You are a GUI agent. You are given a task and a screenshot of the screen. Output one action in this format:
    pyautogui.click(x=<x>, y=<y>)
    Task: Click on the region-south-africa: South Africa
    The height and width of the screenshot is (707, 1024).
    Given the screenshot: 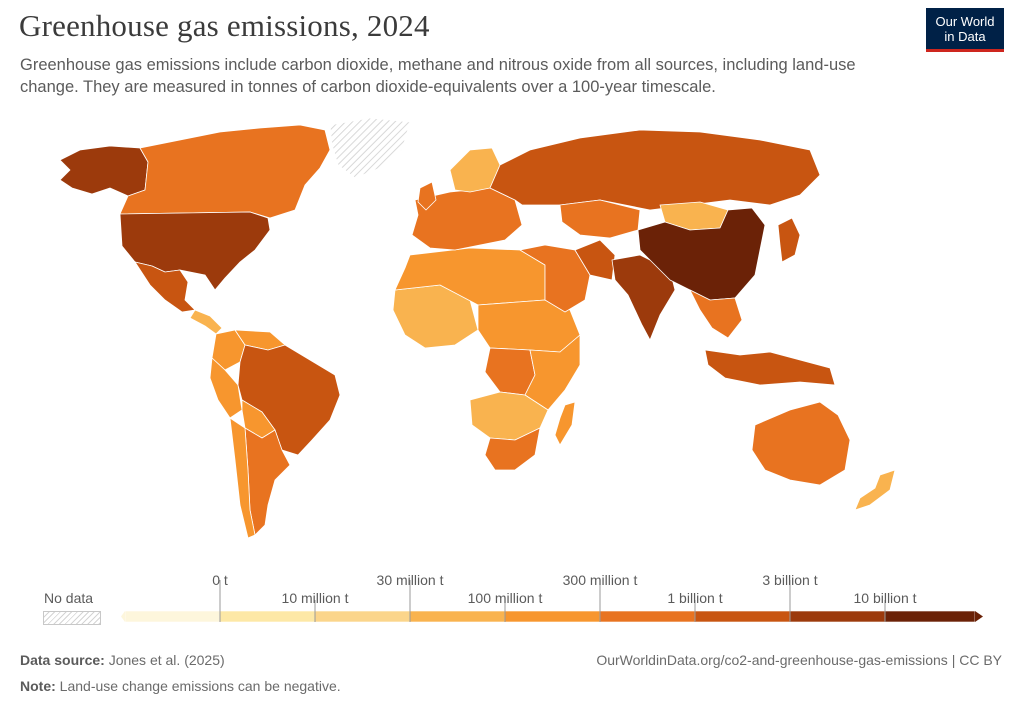 What is the action you would take?
    pyautogui.click(x=512, y=449)
    